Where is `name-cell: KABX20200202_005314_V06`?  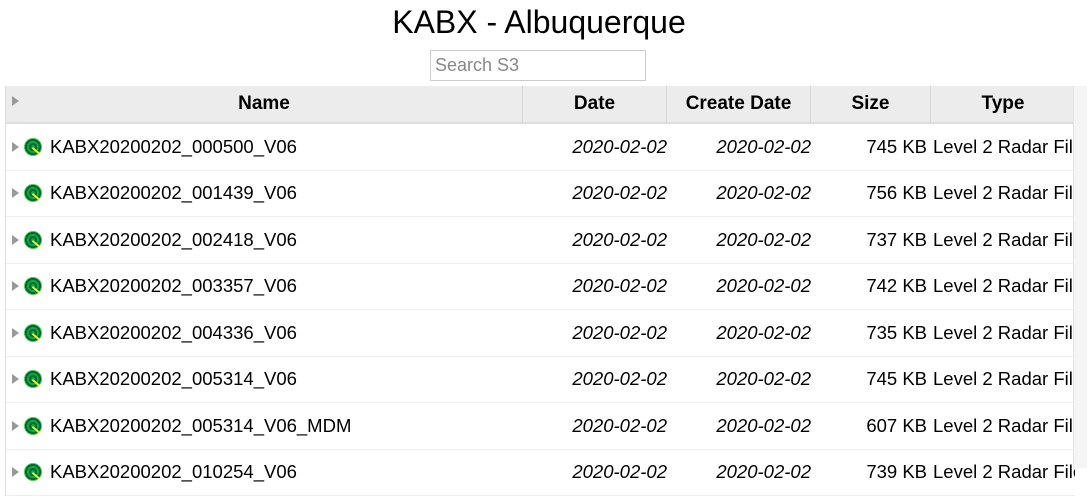
name-cell: KABX20200202_005314_V06 is located at coordinates (264, 379).